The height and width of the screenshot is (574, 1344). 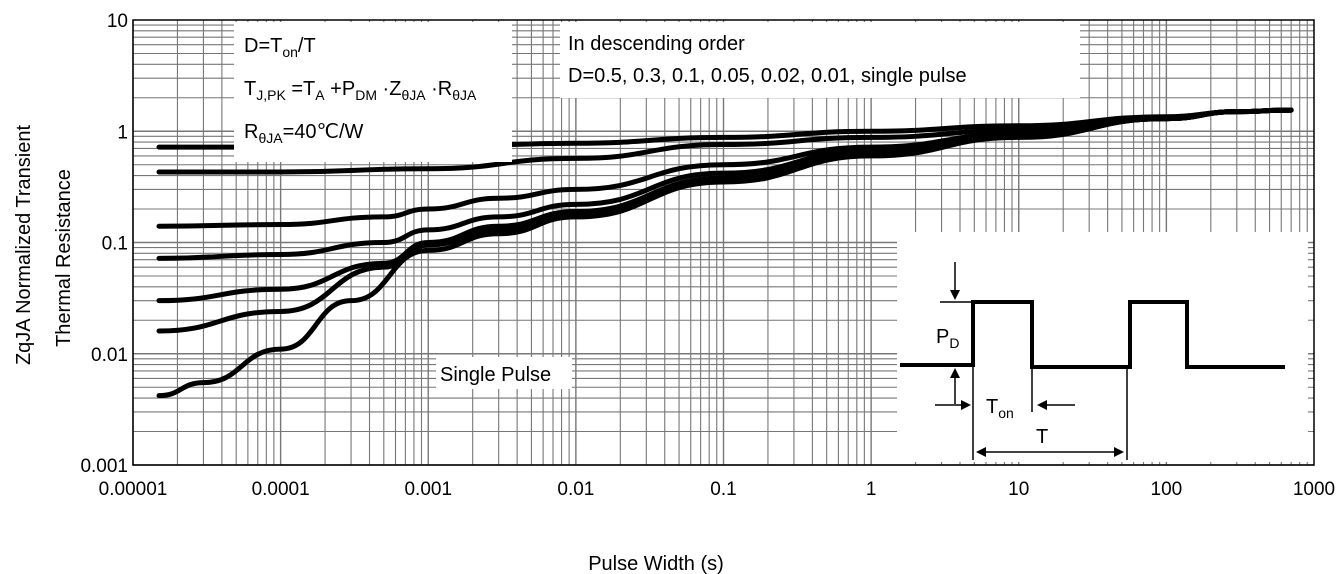 I want to click on y-tick-label: 0.01, so click(x=109, y=355).